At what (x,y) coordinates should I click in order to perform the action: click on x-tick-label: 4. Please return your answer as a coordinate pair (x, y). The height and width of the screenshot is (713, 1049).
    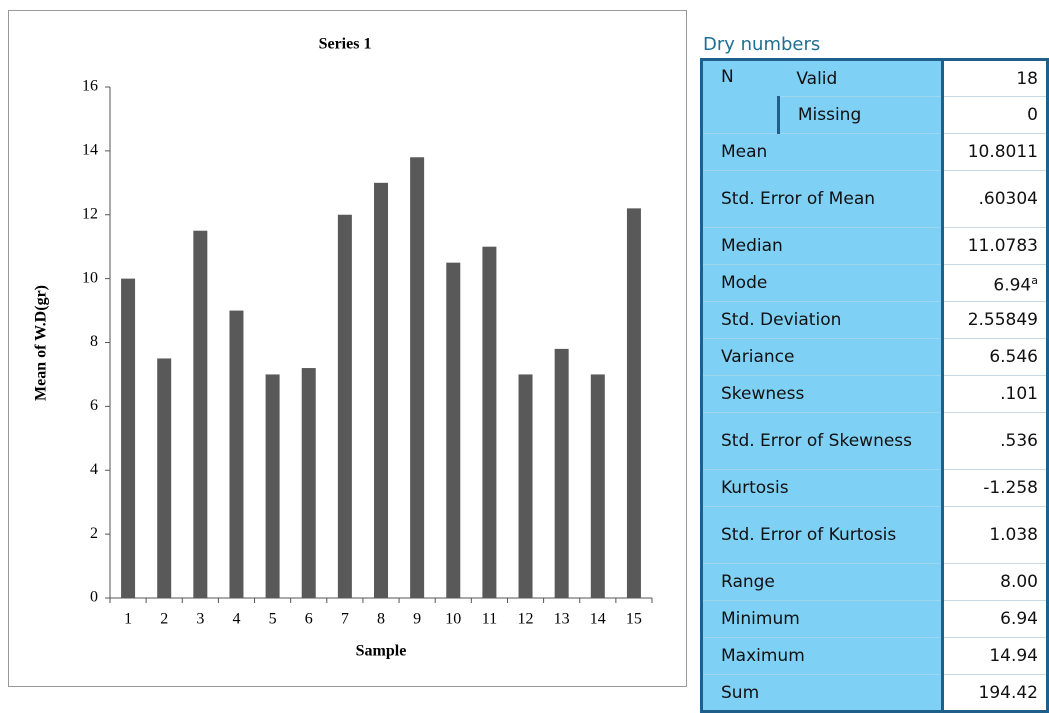
    Looking at the image, I should click on (236, 619).